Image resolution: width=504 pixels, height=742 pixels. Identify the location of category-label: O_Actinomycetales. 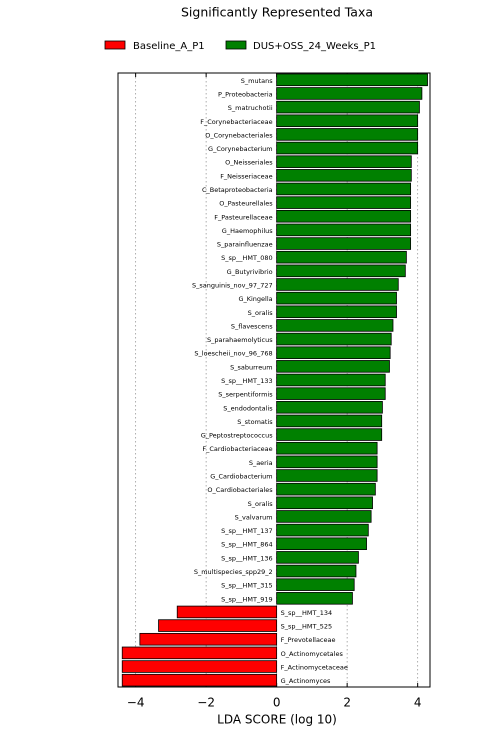
(312, 654).